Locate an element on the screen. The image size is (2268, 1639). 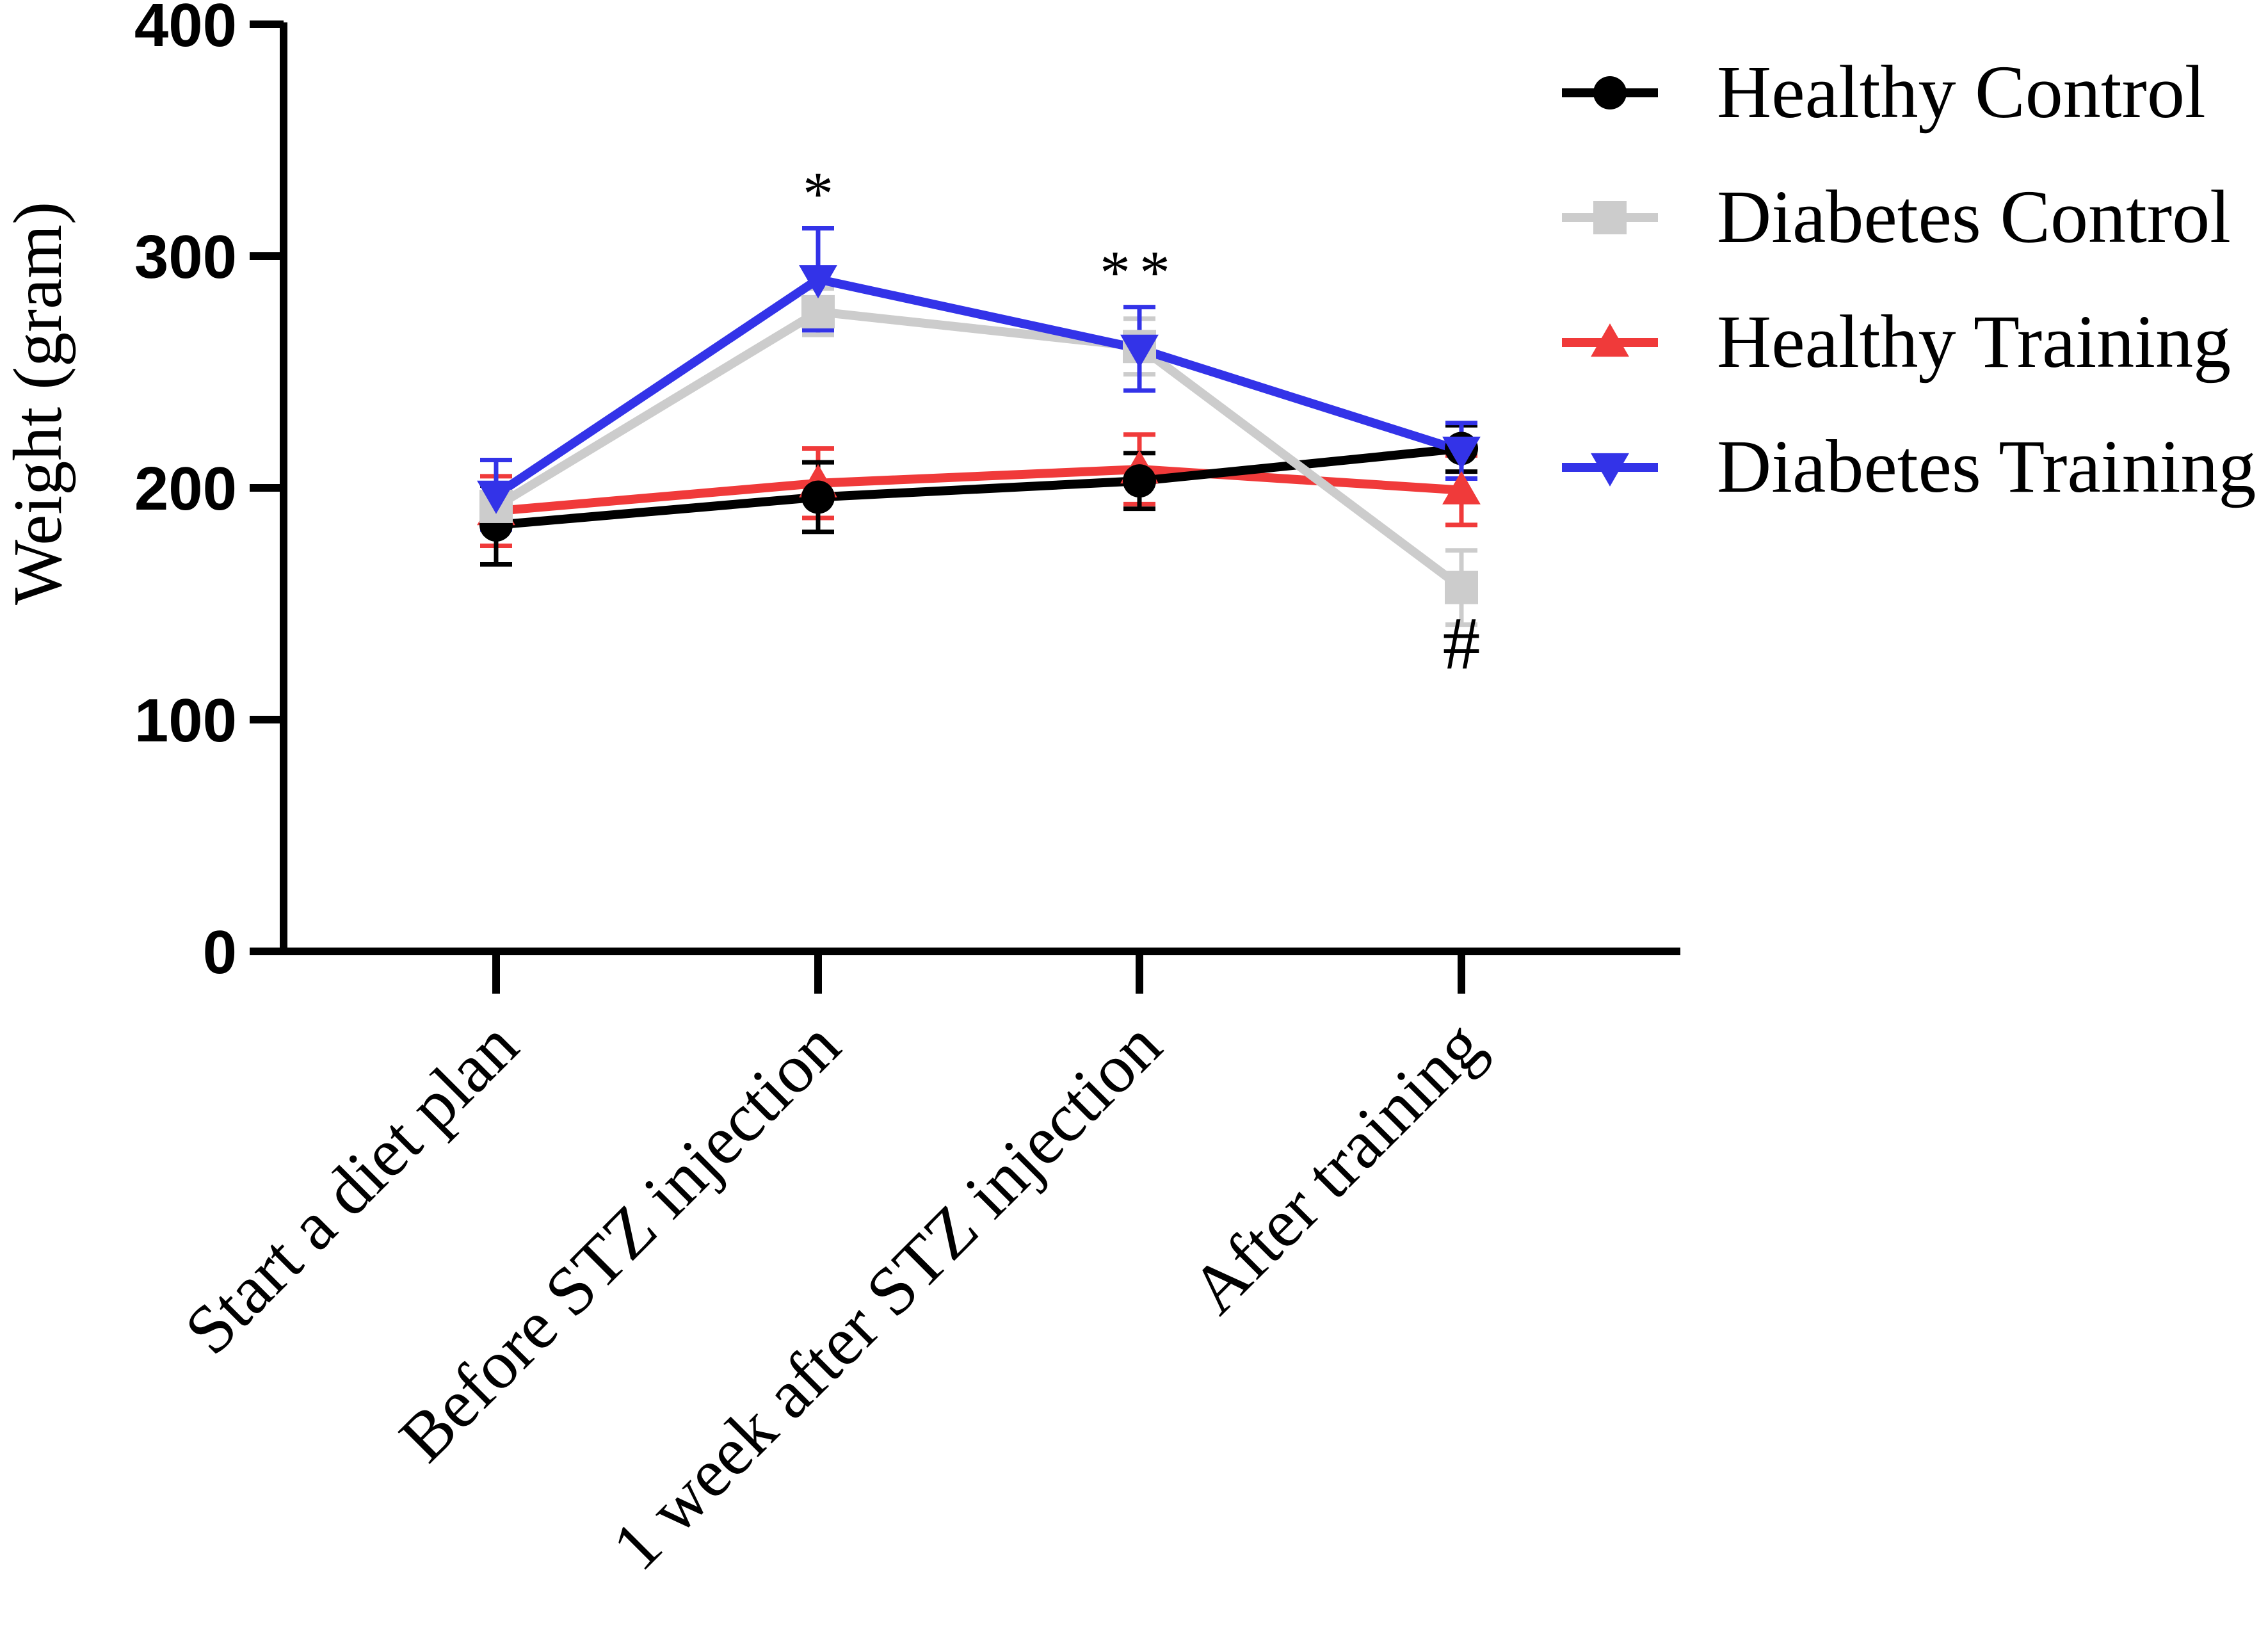
legend-item: Healthy Control is located at coordinates (1884, 92).